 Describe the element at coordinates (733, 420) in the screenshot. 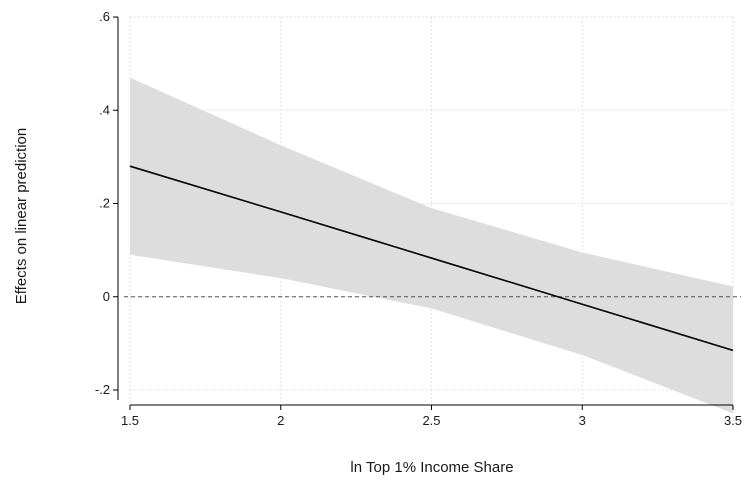

I see `x-tick-label: 3.5` at that location.